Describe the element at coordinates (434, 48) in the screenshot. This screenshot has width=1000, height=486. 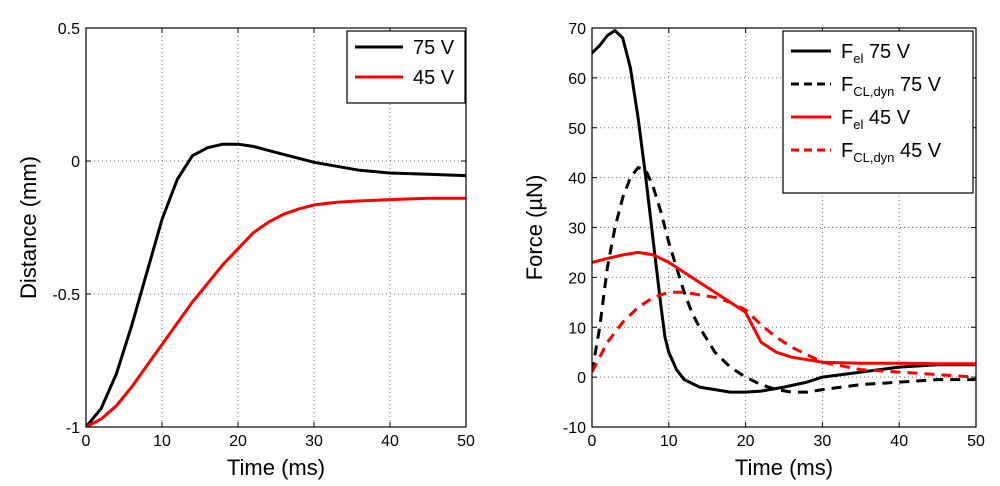
I see `legend-label-1: 75 V` at that location.